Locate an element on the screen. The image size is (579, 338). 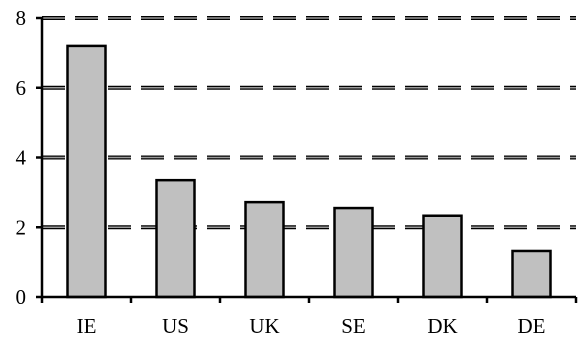
x-tick-labels: IE US UK SE DK DE is located at coordinates (309, 317).